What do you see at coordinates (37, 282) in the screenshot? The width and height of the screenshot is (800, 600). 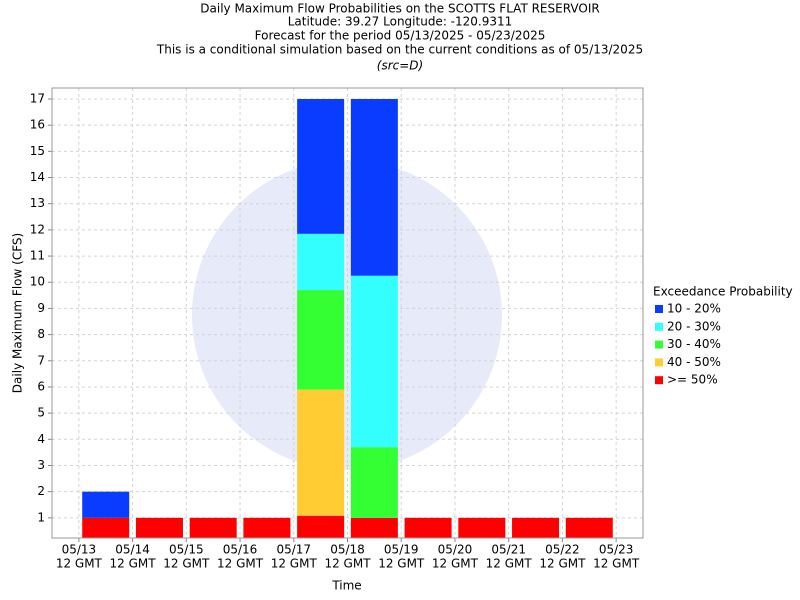 I see `y-tick-label: 10` at bounding box center [37, 282].